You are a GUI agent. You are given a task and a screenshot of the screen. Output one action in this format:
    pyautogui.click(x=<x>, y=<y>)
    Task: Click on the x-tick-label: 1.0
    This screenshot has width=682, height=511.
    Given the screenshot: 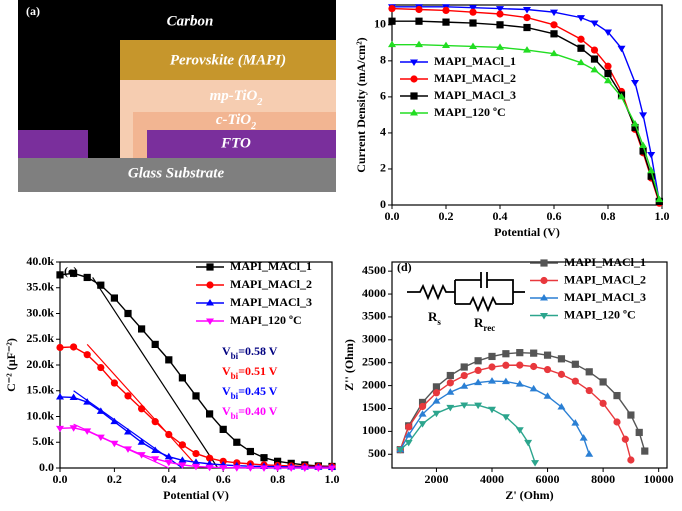 What is the action you would take?
    pyautogui.click(x=662, y=216)
    